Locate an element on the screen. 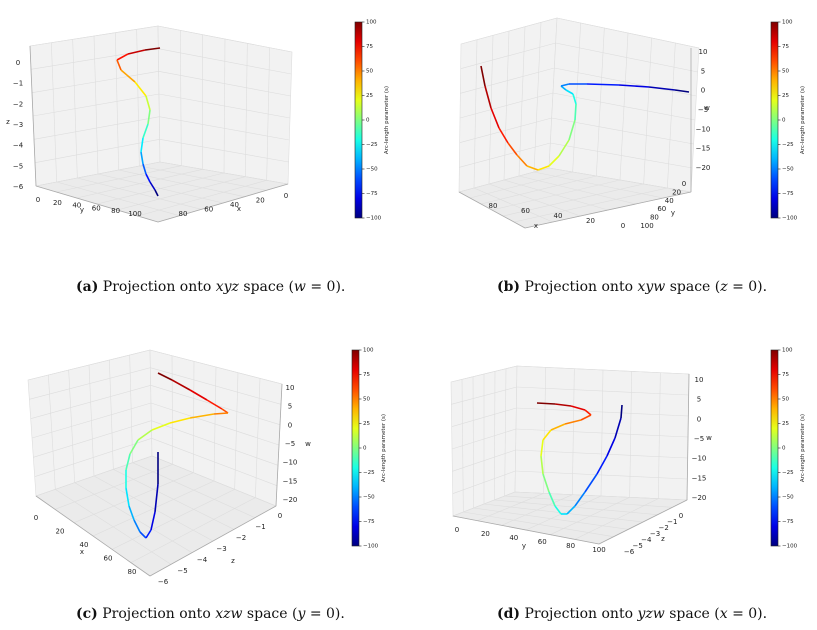  z-tick-label: −3 is located at coordinates (18, 125).